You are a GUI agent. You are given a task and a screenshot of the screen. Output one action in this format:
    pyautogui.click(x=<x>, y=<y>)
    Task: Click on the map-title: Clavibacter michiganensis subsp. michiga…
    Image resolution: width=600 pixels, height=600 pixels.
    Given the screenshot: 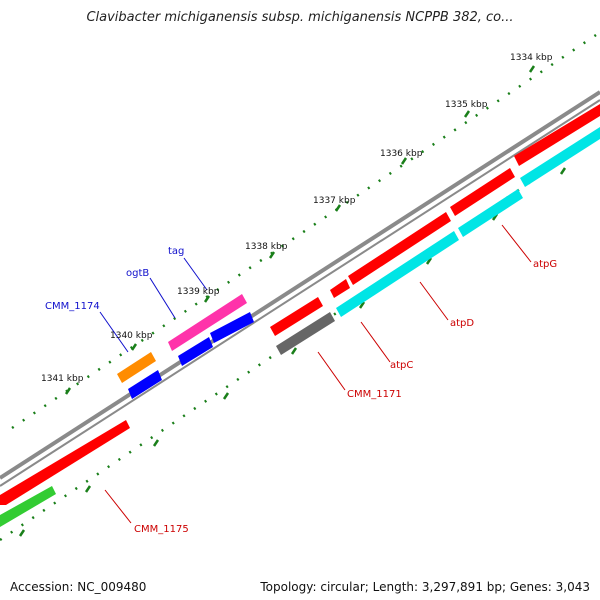 What is the action you would take?
    pyautogui.click(x=300, y=17)
    